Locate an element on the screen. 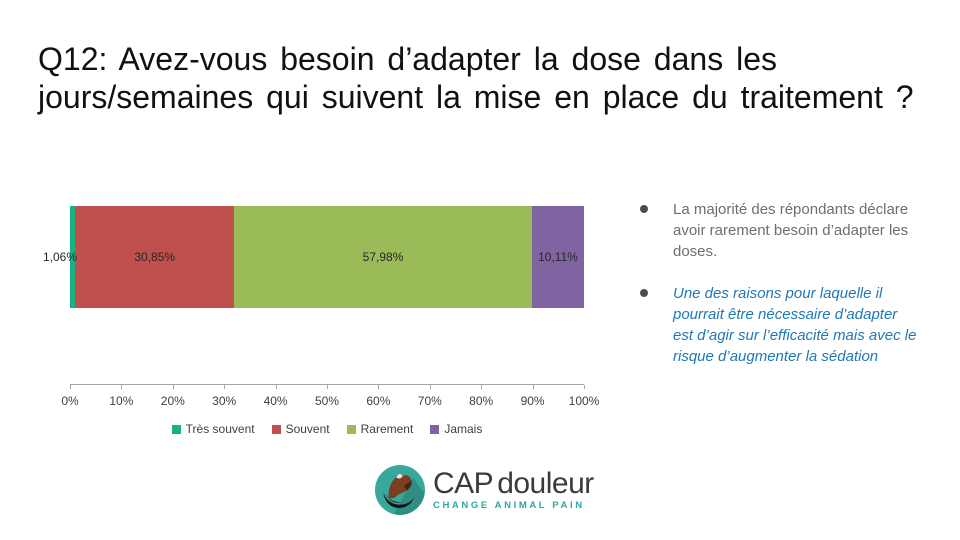 The width and height of the screenshot is (960, 540). chart-legend: Très souvent Souvent Rarement Jamais is located at coordinates (327, 429).